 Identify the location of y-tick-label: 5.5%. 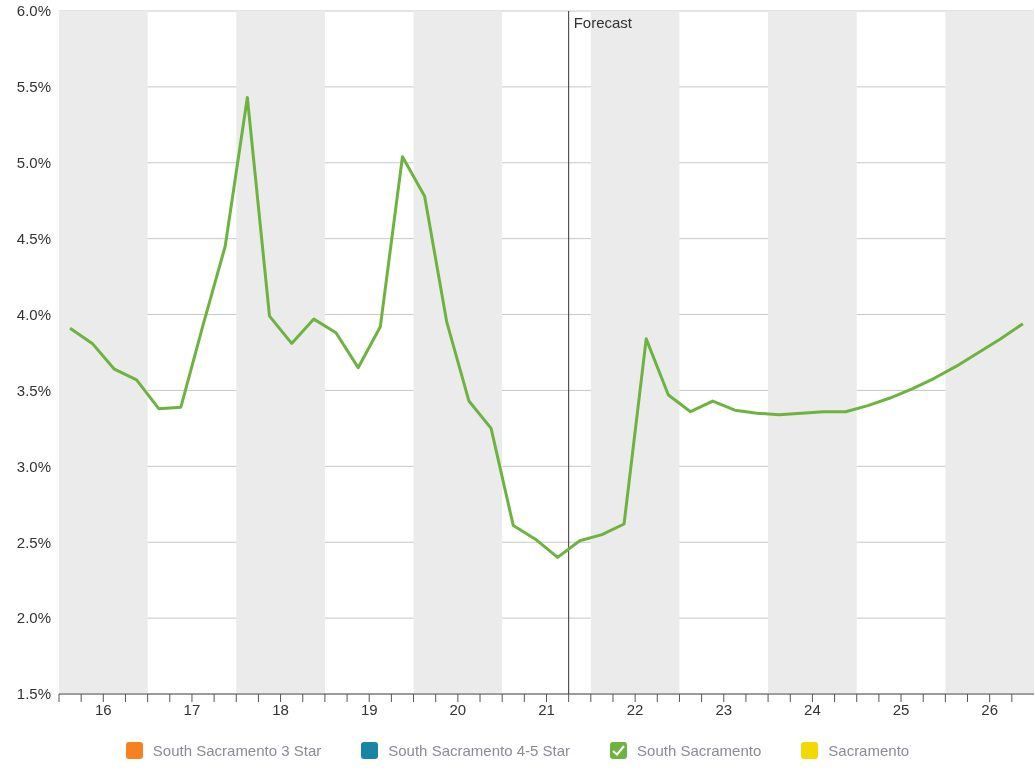
(33, 87).